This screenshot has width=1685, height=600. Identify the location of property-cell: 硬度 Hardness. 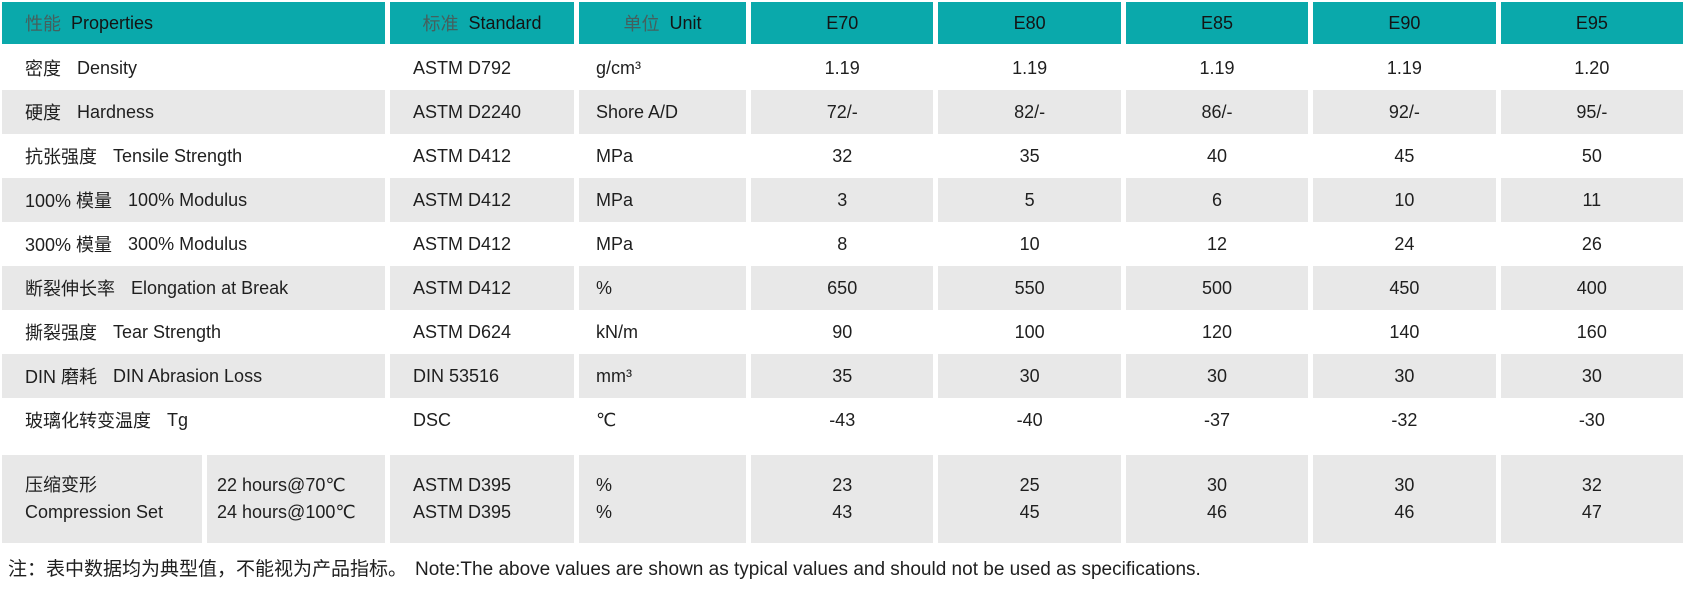
(193, 112).